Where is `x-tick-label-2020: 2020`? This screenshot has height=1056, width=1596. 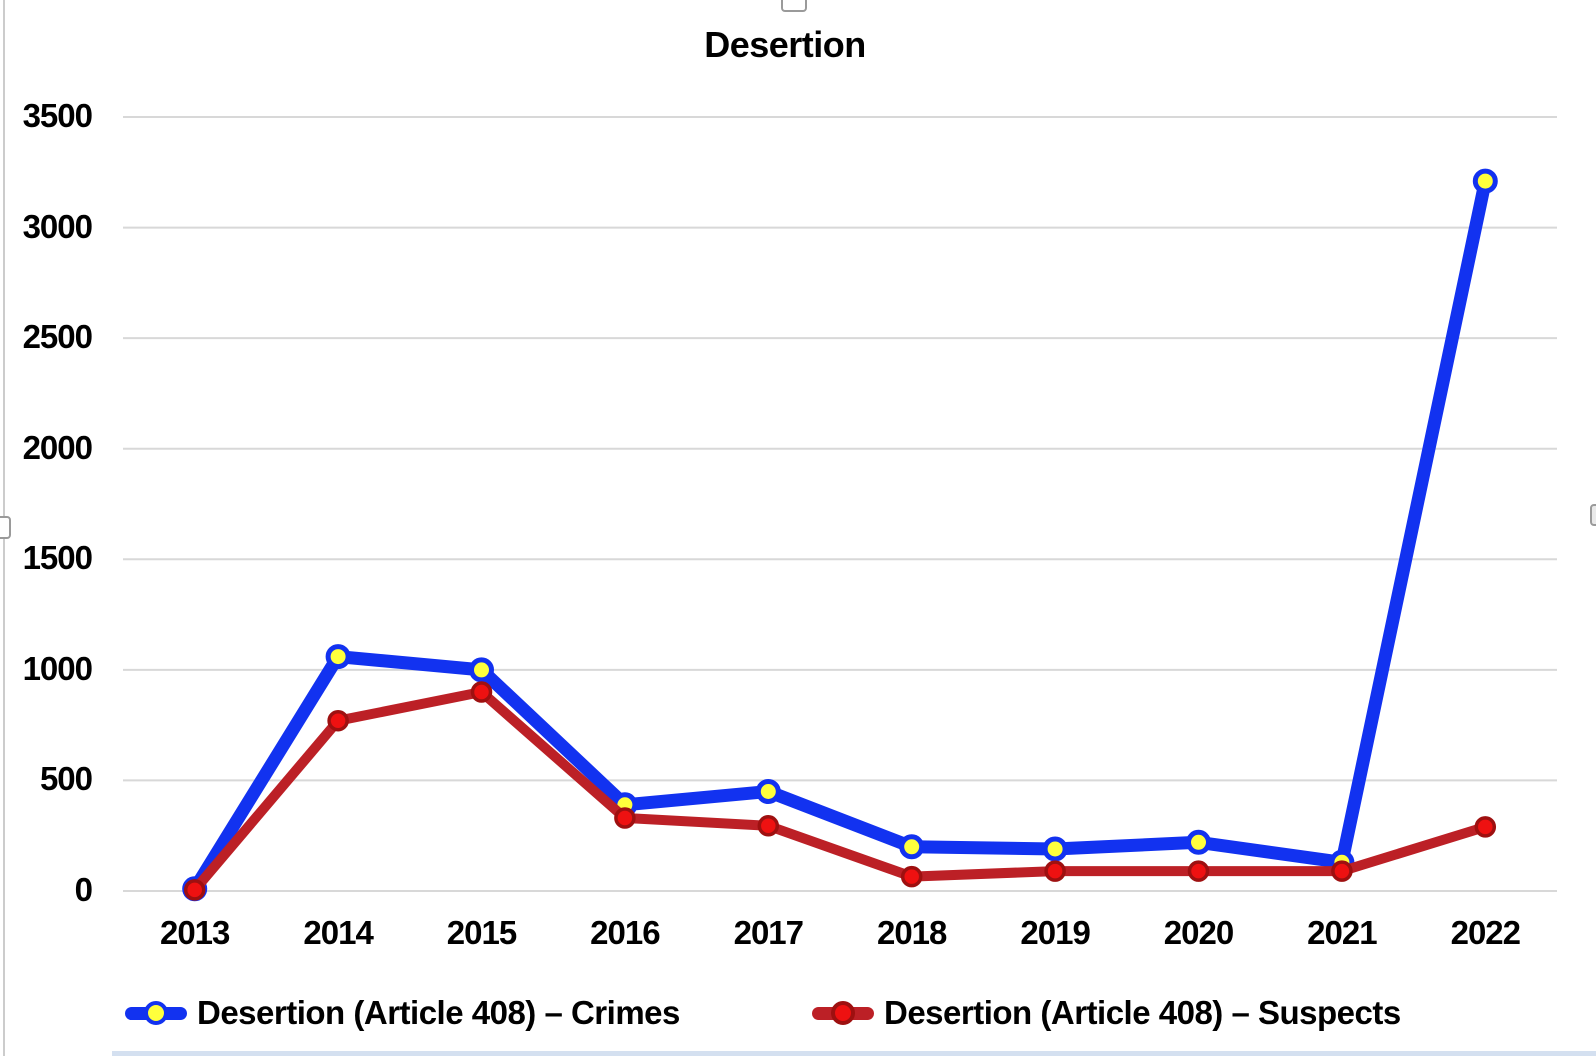 x-tick-label-2020: 2020 is located at coordinates (1198, 932).